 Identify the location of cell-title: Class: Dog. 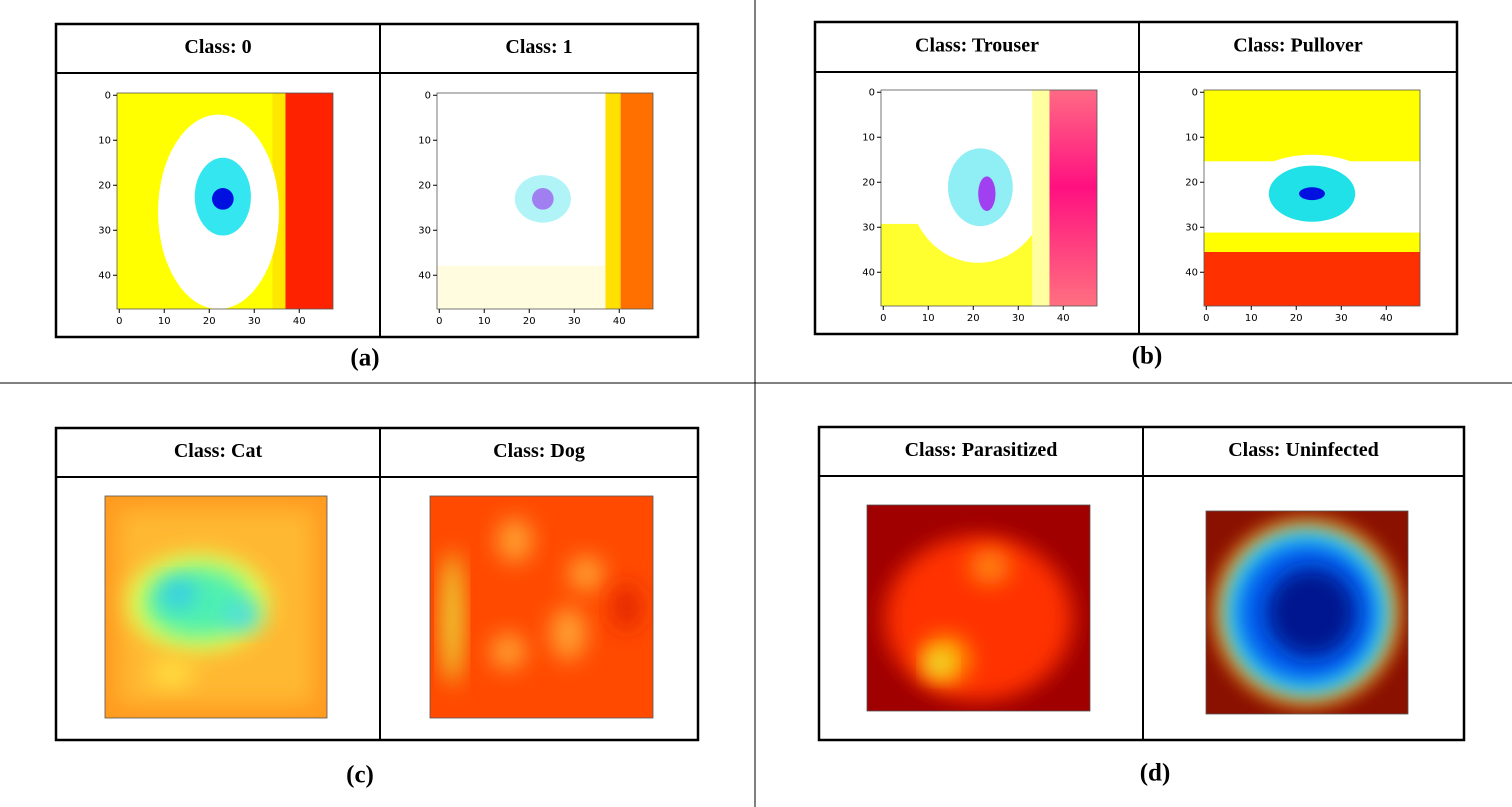
(539, 451).